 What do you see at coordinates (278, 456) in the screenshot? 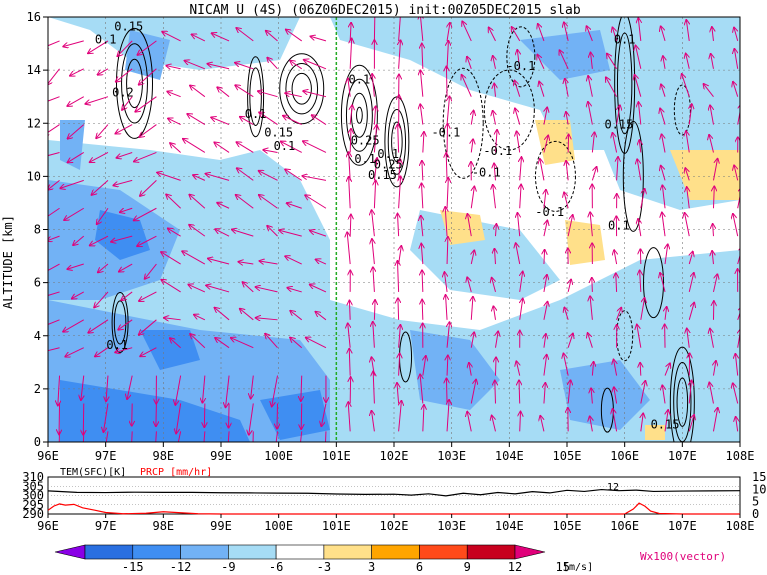
I see `x-tick-label: 100E` at bounding box center [278, 456].